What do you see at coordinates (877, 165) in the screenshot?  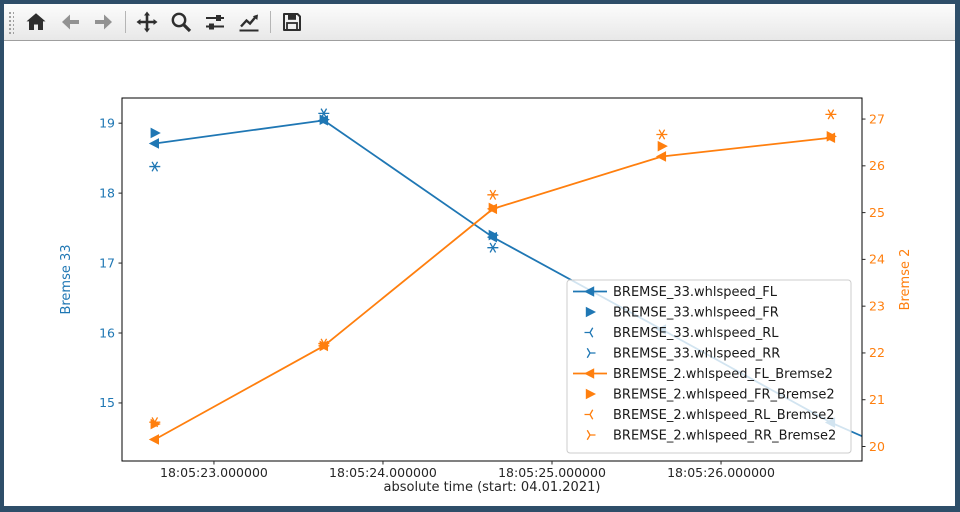 I see `y-tick-label-right: 26` at bounding box center [877, 165].